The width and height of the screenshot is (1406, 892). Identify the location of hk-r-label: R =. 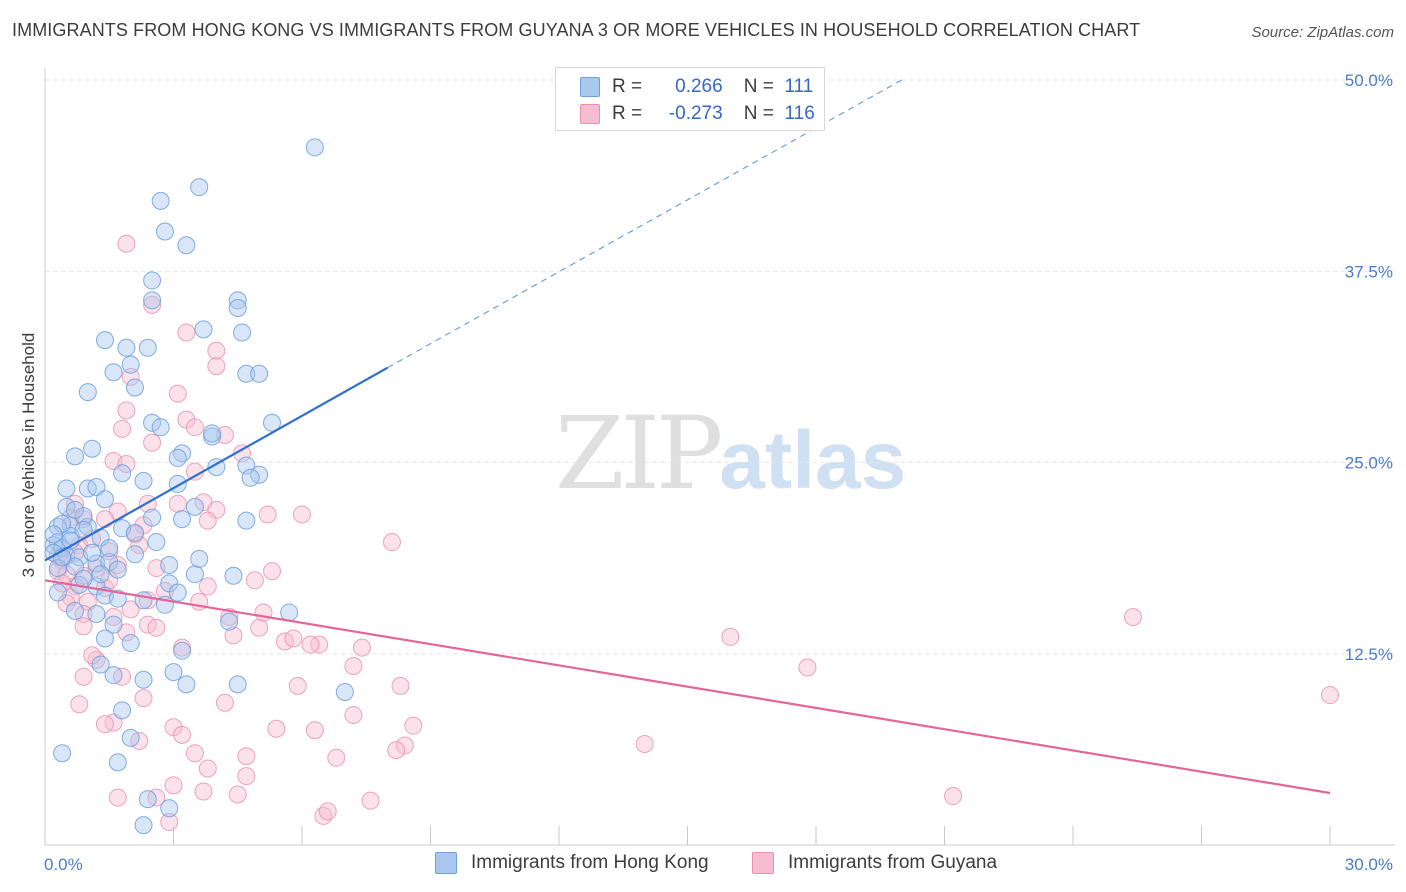
(627, 86).